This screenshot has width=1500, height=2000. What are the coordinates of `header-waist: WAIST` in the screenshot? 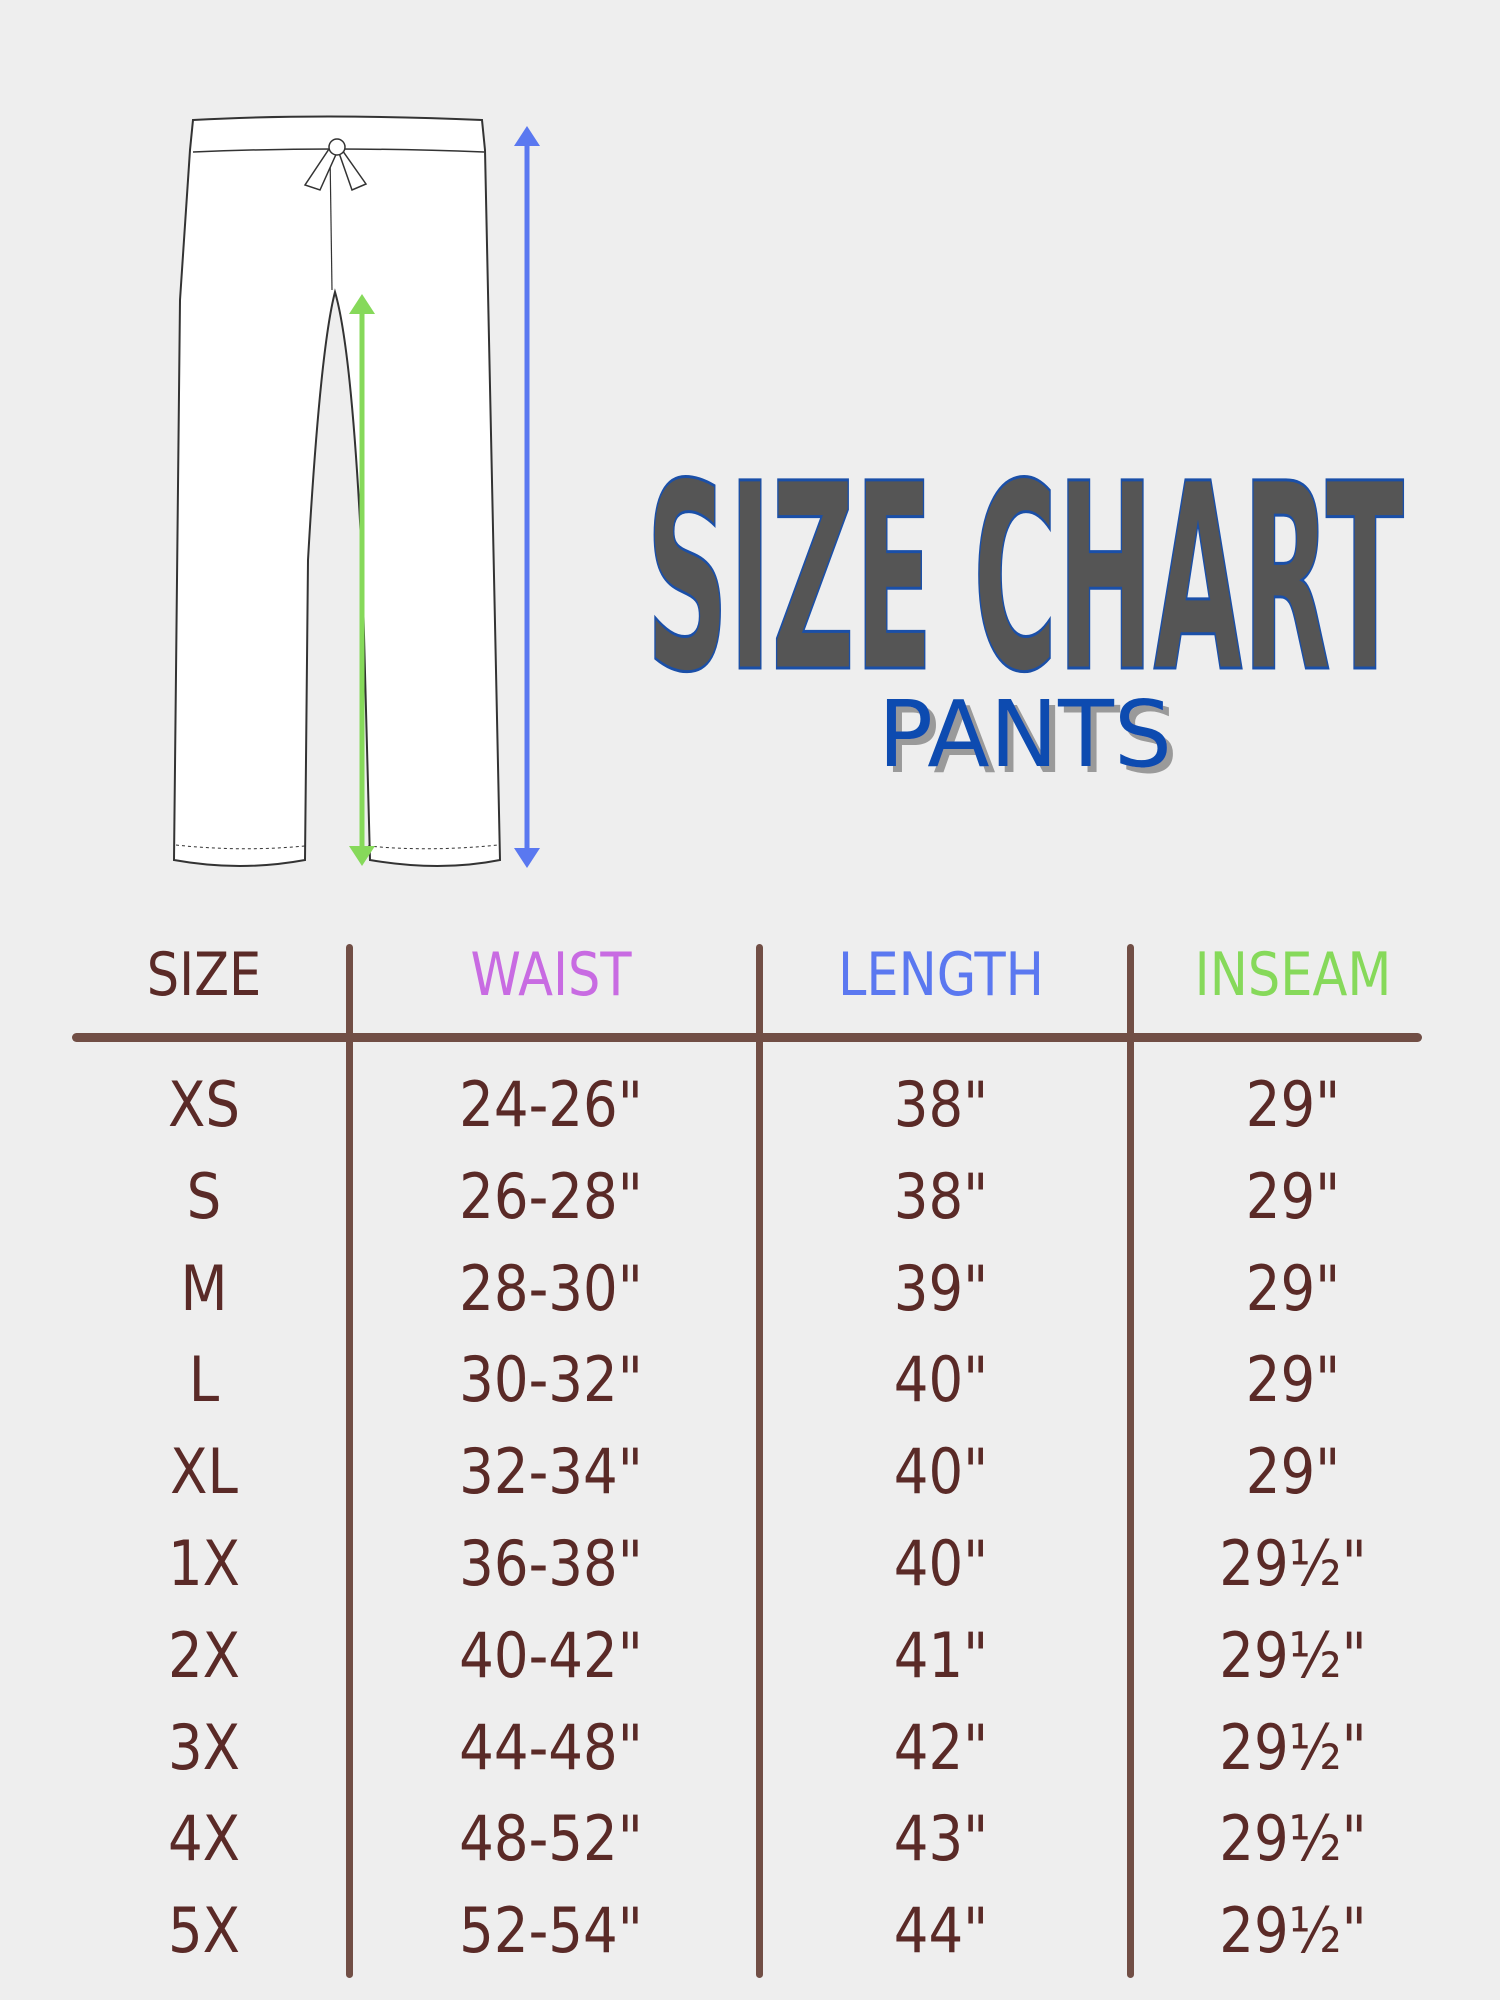 It's located at (551, 975).